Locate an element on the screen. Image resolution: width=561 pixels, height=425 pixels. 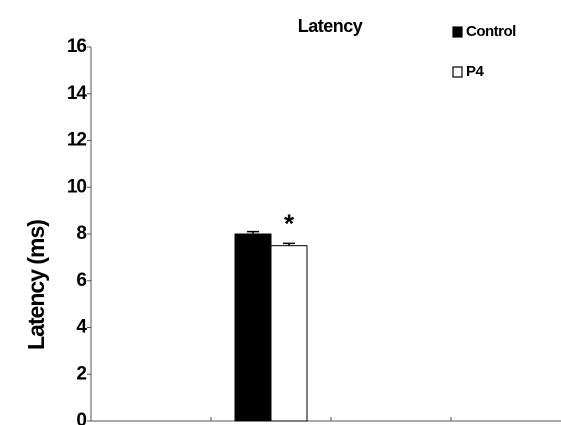
y-tick-label: 4 is located at coordinates (81, 327).